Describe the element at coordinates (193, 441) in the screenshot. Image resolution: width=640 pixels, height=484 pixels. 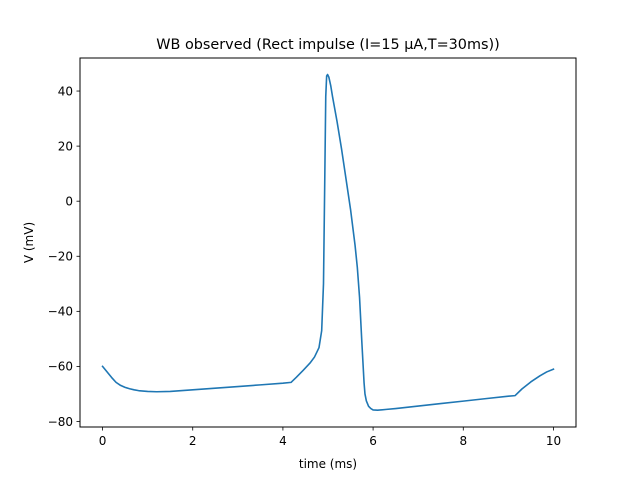
I see `x-tick-label: 2` at that location.